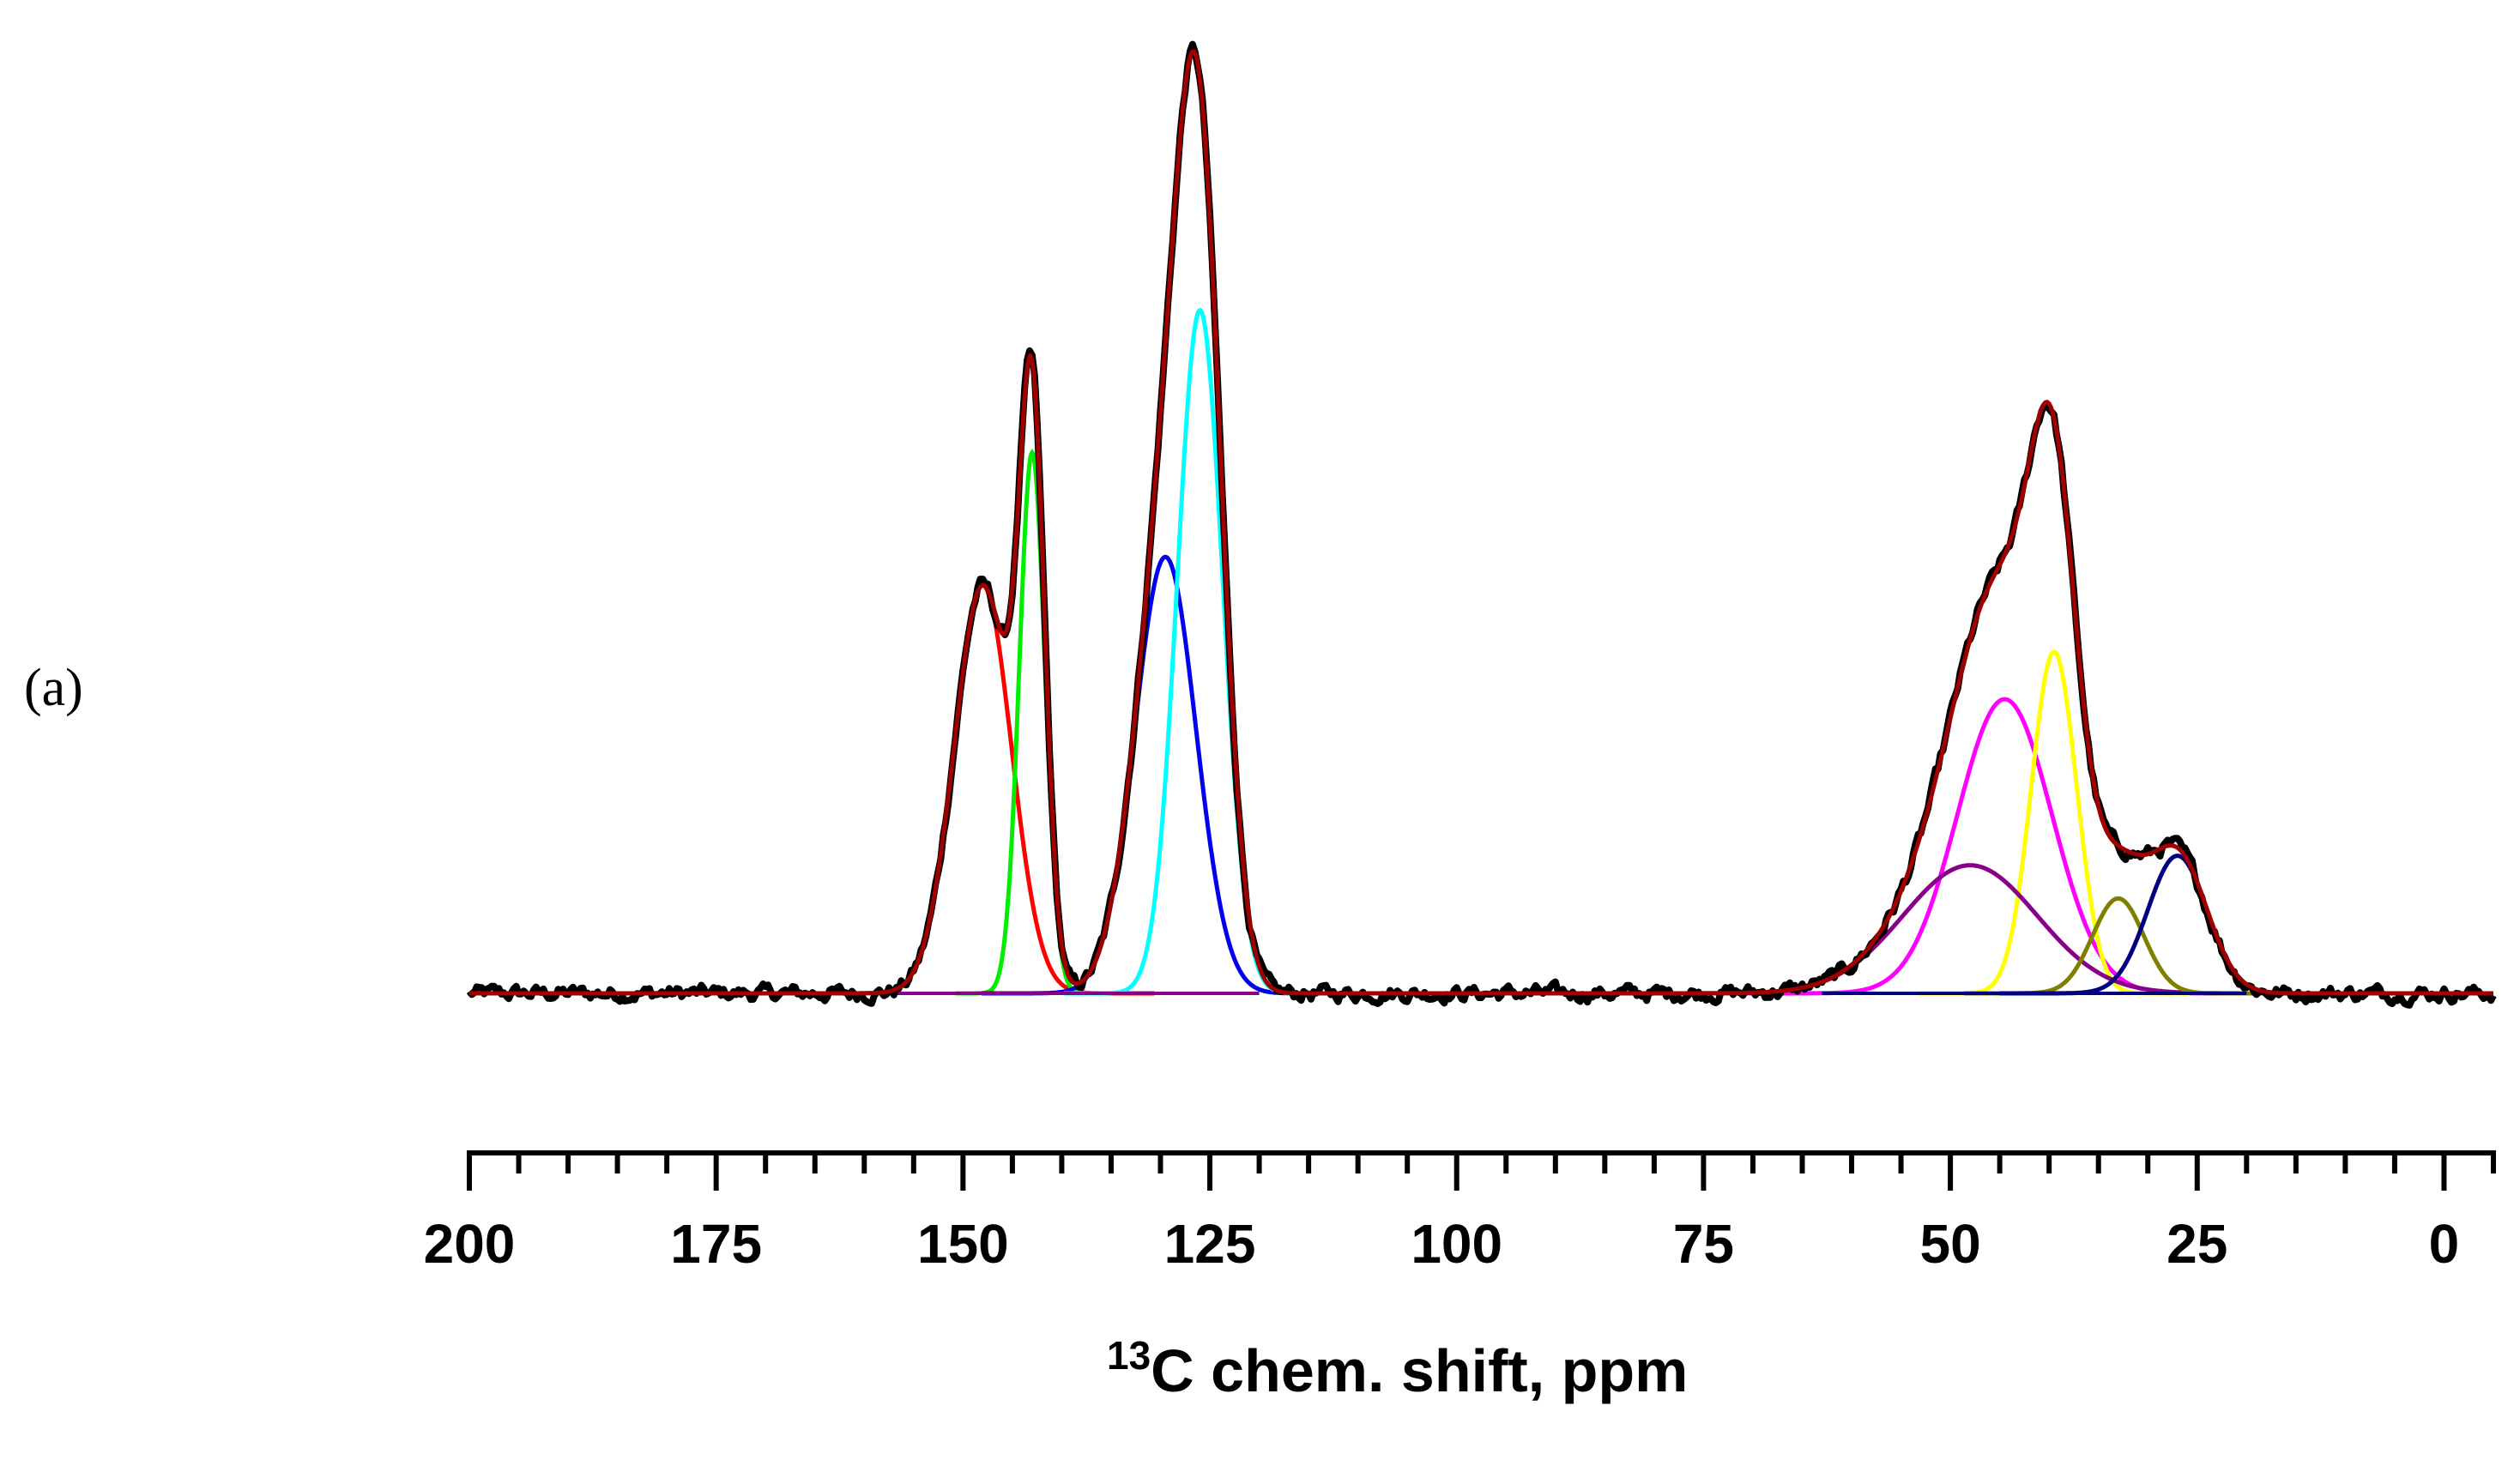 The width and height of the screenshot is (2520, 1460). I want to click on x-axis: 200 175 150 125 100 75 50 25 0, so click(1460, 1212).